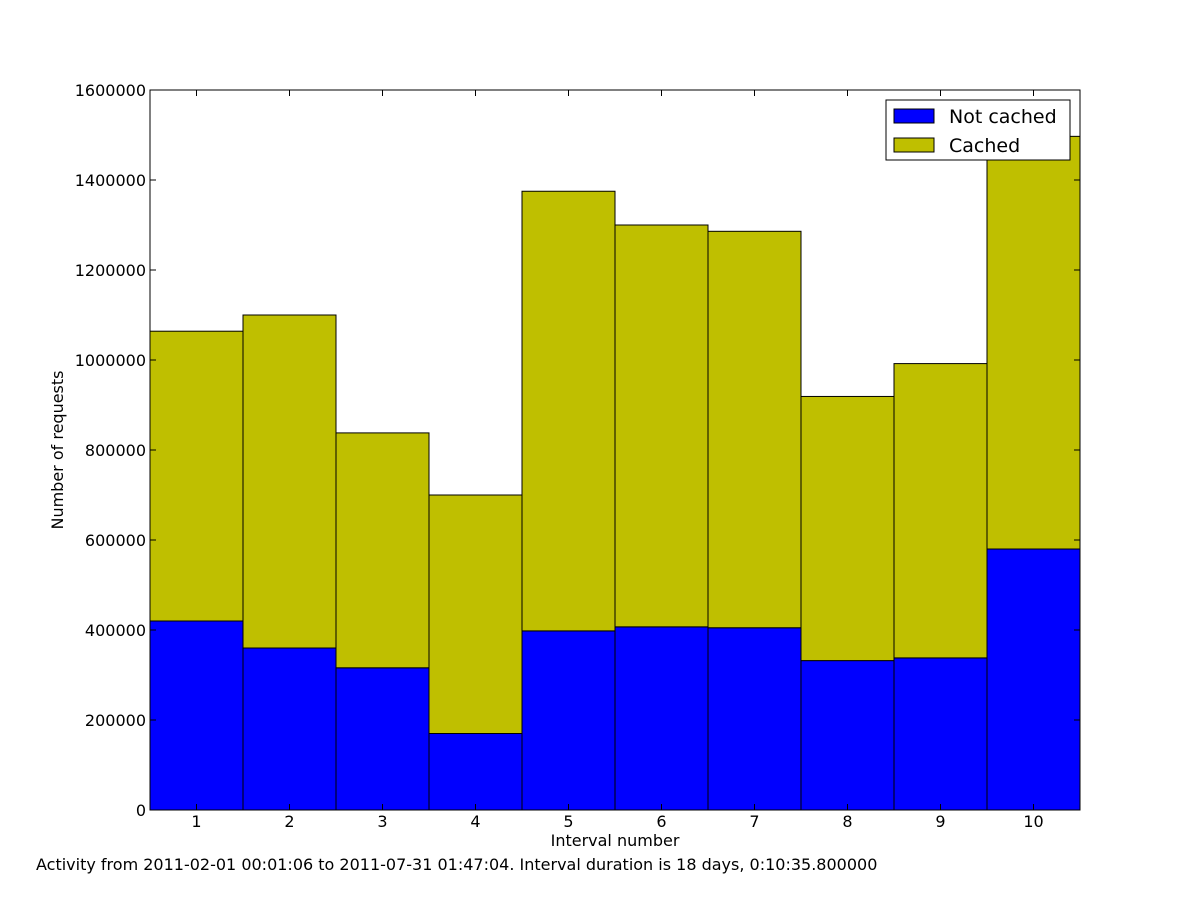 This screenshot has width=1200, height=900. What do you see at coordinates (110, 90) in the screenshot?
I see `y-tick-label: 1600000` at bounding box center [110, 90].